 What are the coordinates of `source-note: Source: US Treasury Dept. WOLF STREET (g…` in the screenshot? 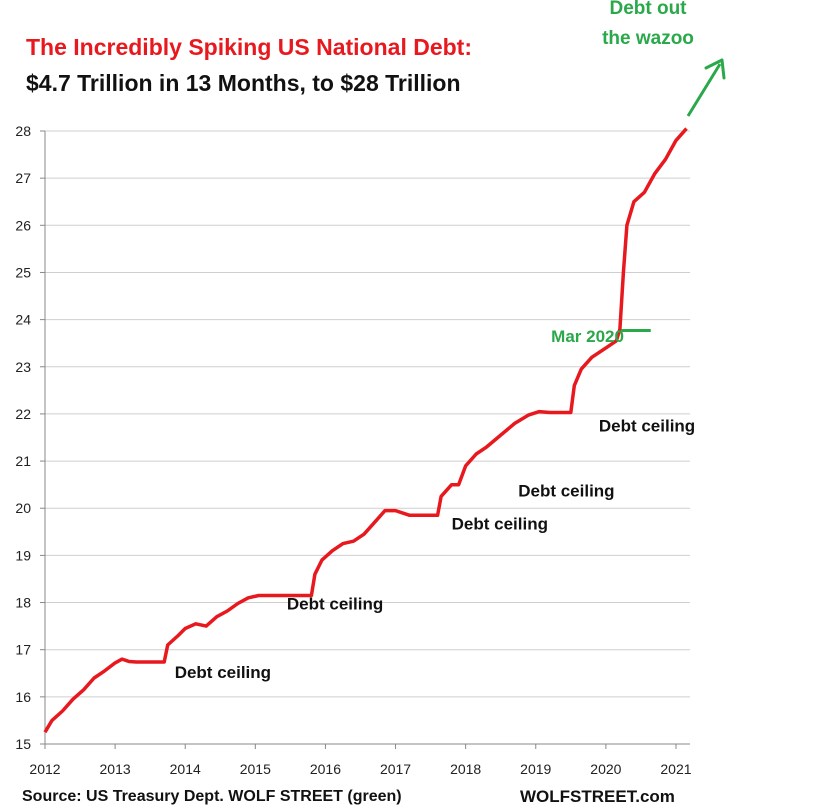 It's located at (212, 796).